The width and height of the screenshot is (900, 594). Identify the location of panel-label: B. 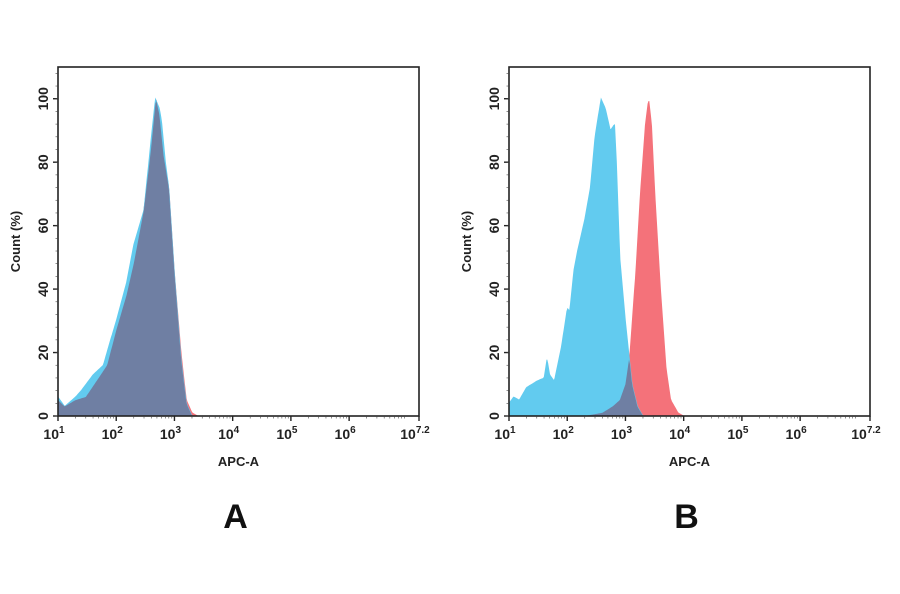
(686, 517).